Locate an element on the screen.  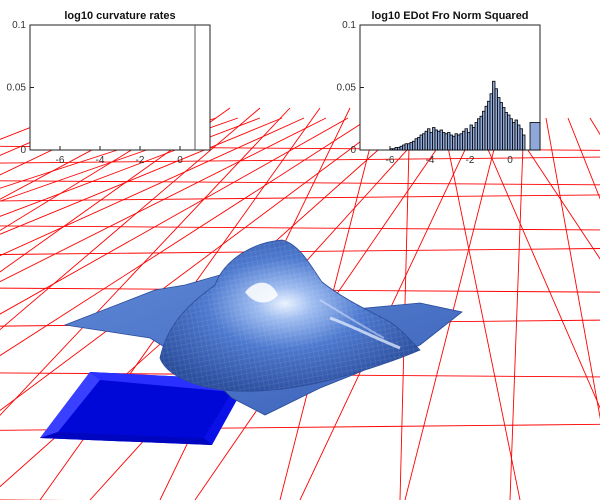
histogram-bar-overflow is located at coordinates (535, 136).